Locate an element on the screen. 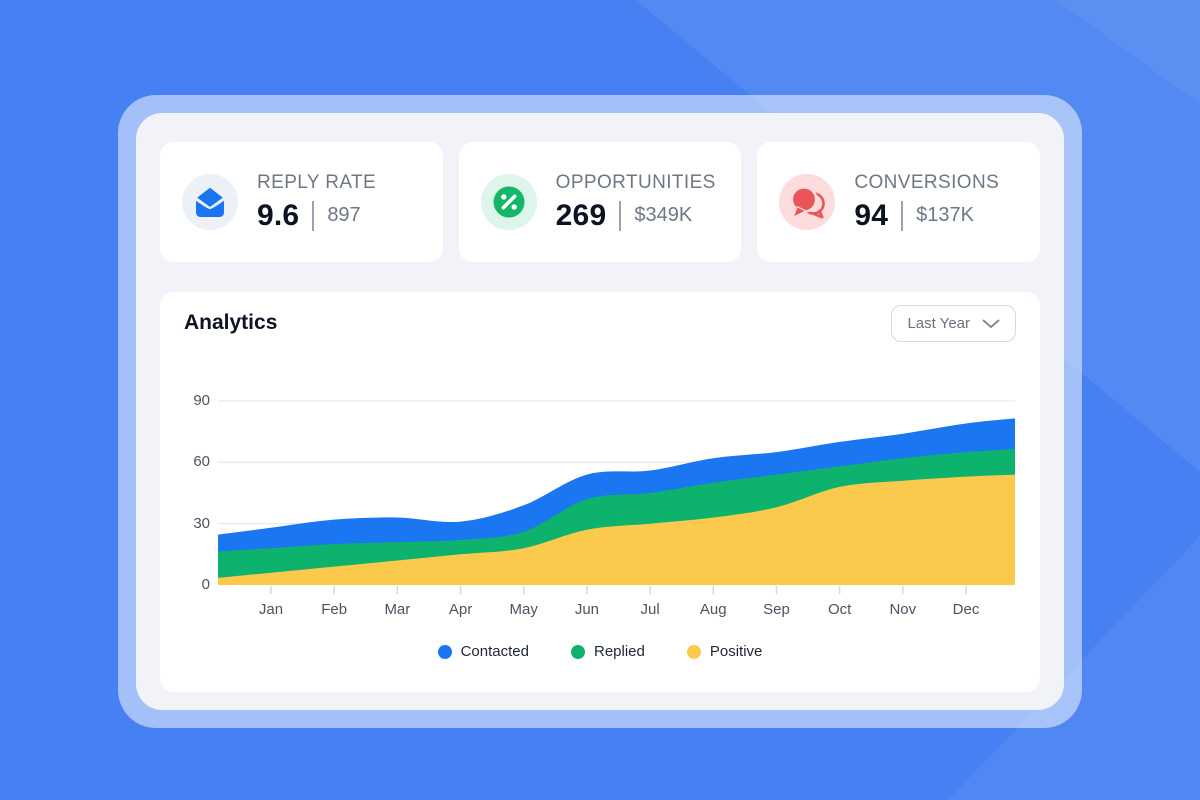 The width and height of the screenshot is (1200, 800). period-dropdown: Last Year is located at coordinates (953, 323).